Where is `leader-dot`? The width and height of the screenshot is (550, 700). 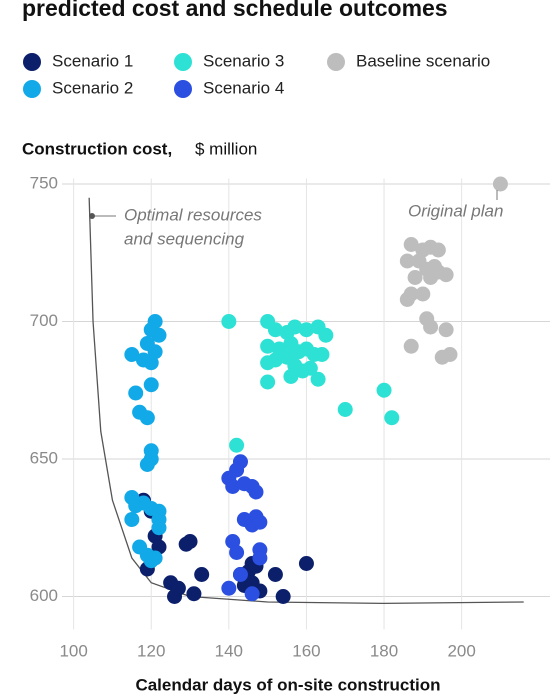
leader-dot is located at coordinates (92, 216).